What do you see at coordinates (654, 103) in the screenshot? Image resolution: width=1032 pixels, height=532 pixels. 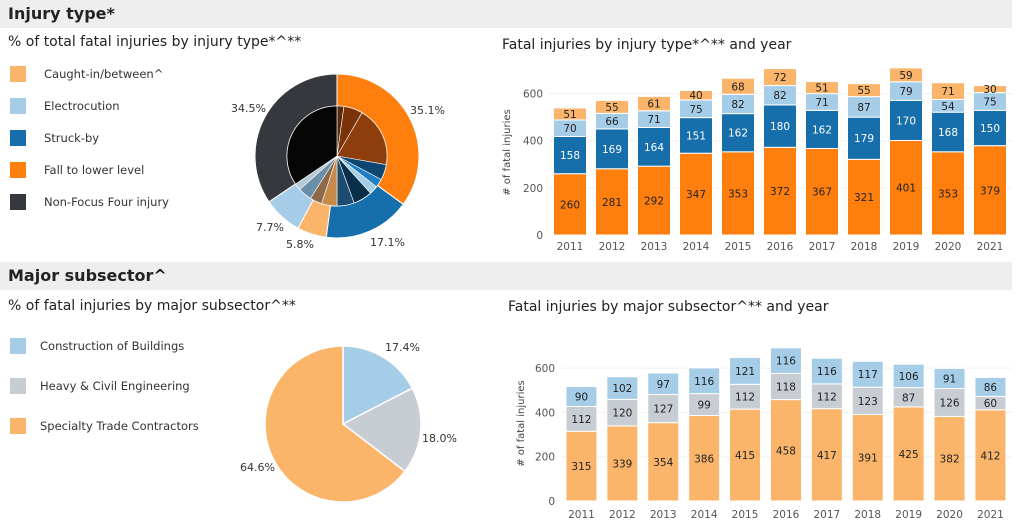 I see `bar-segment-caught-in-between-2013` at bounding box center [654, 103].